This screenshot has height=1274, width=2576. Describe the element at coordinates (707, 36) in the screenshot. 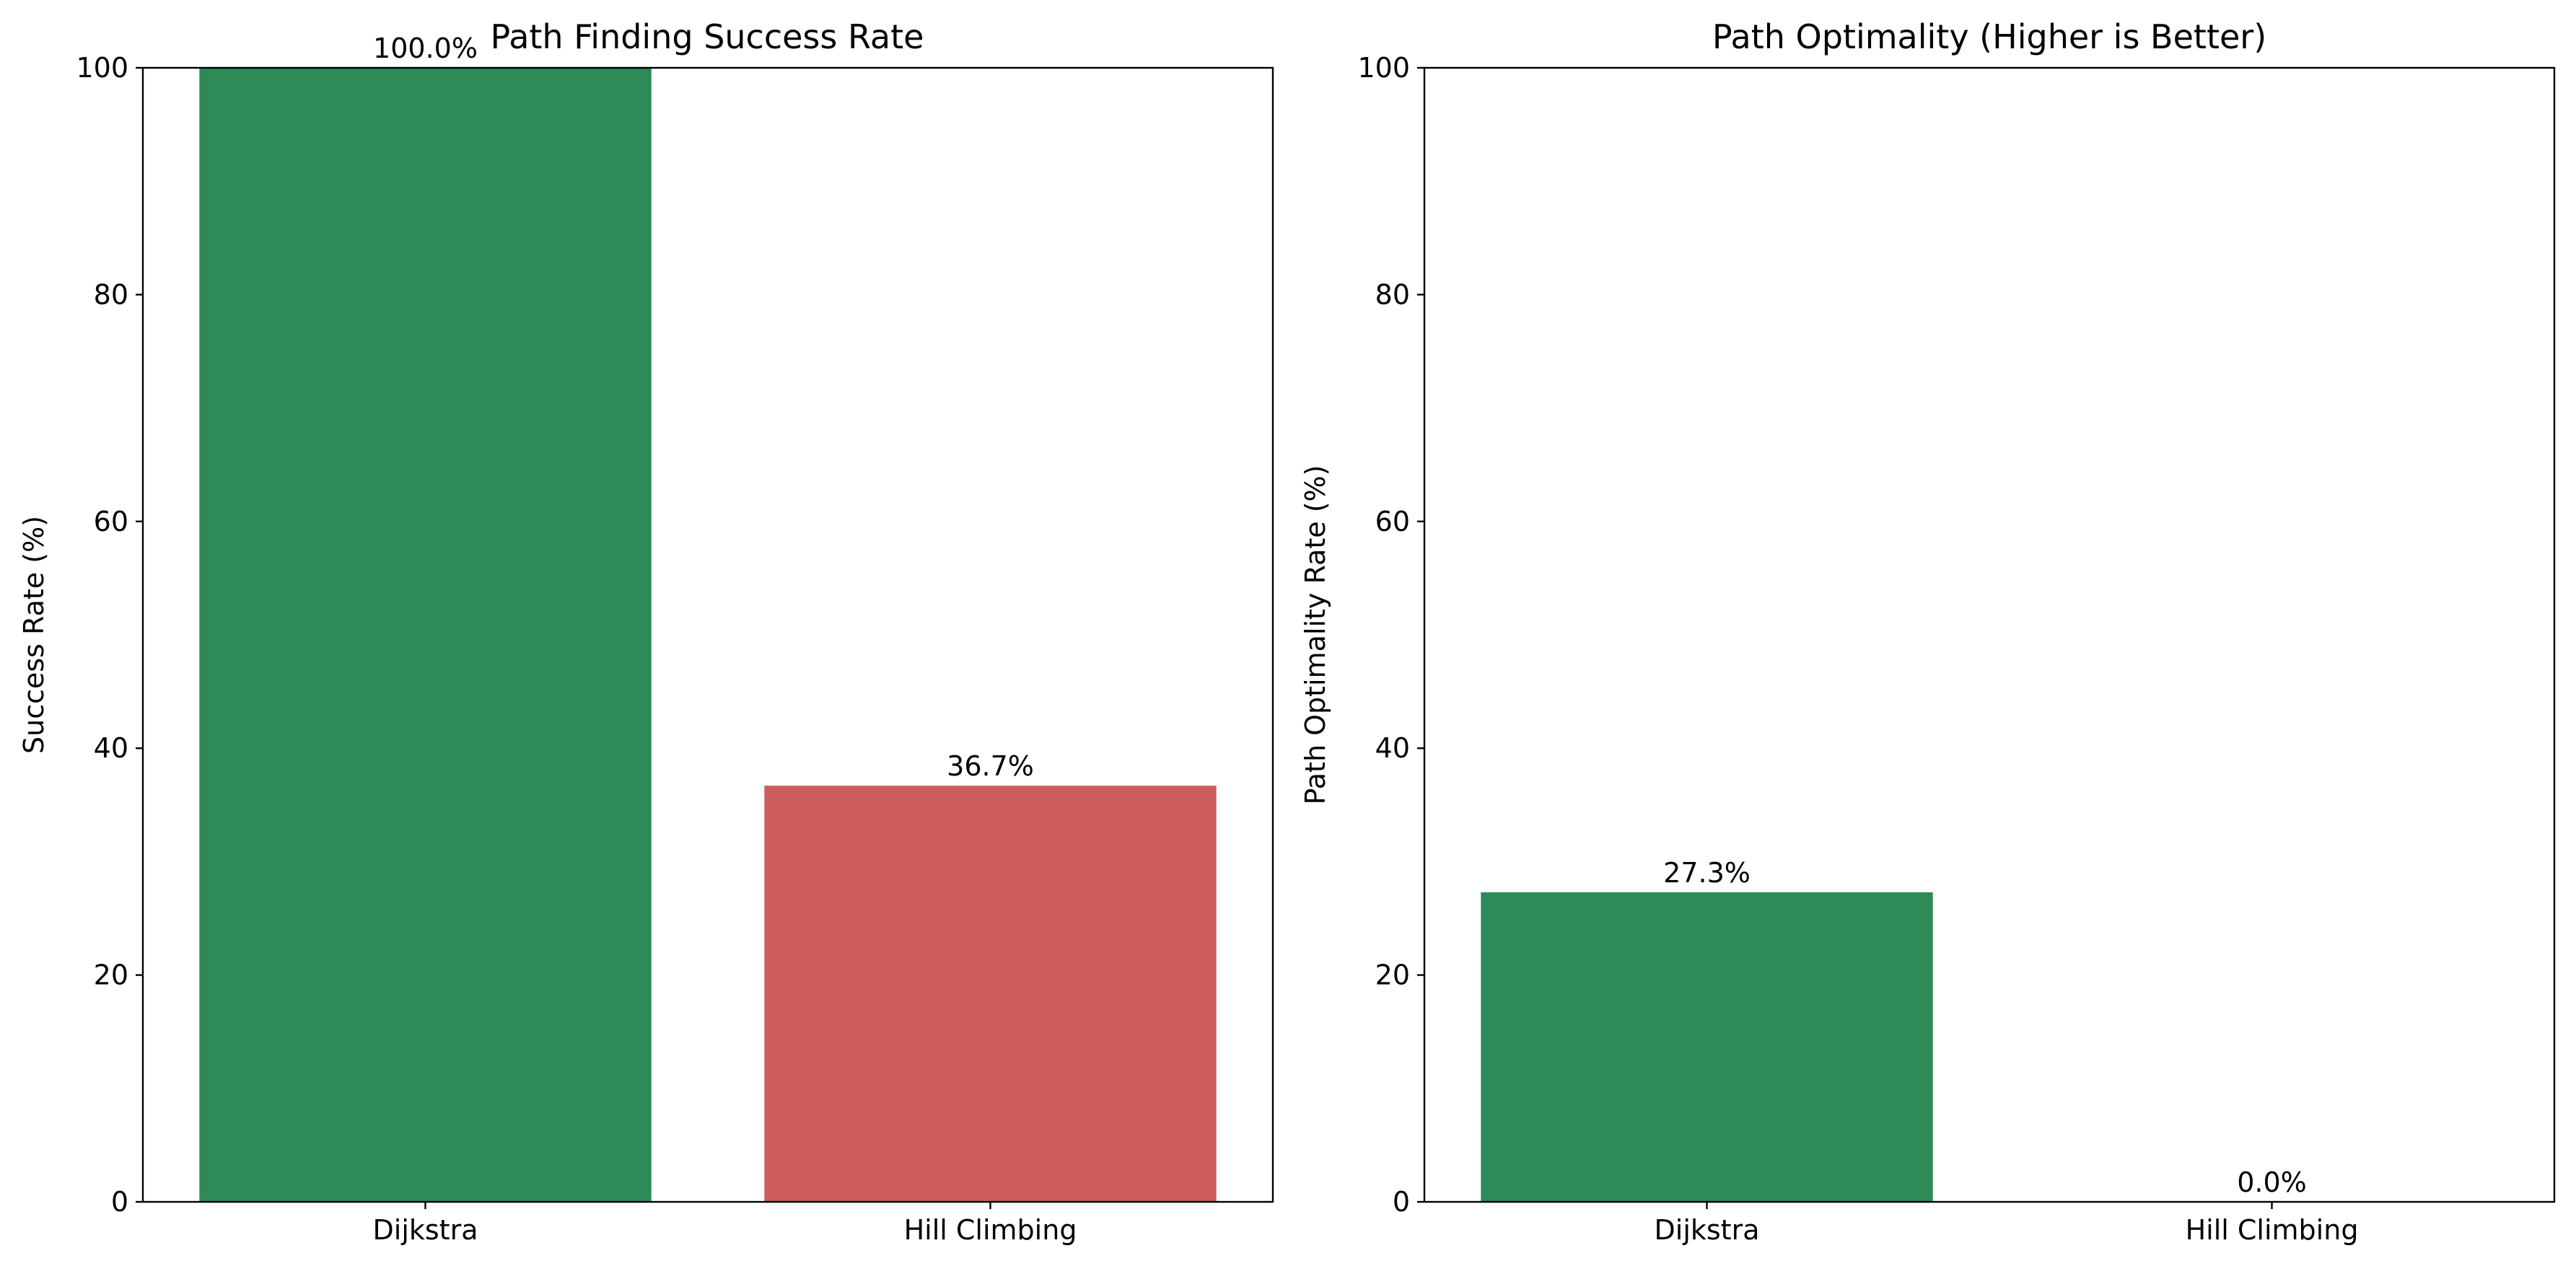

I see `chart-title: Path Finding Success Rate` at that location.